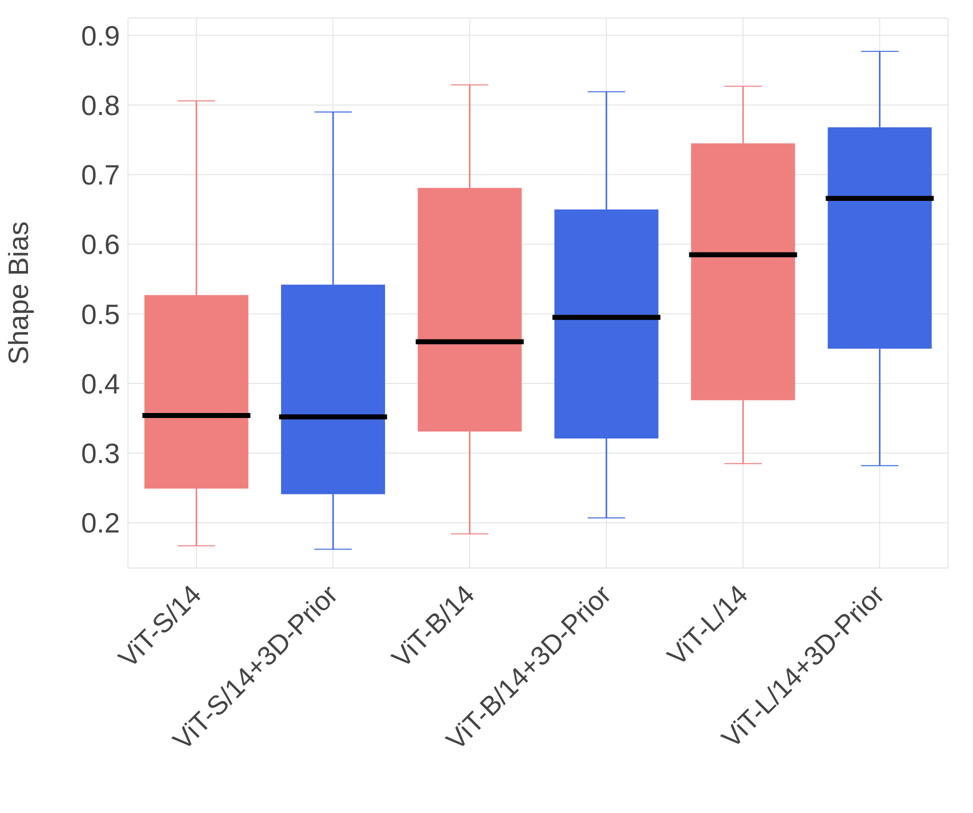 This screenshot has height=813, width=973. I want to click on y-axis-title: Shape Bias, so click(18, 293).